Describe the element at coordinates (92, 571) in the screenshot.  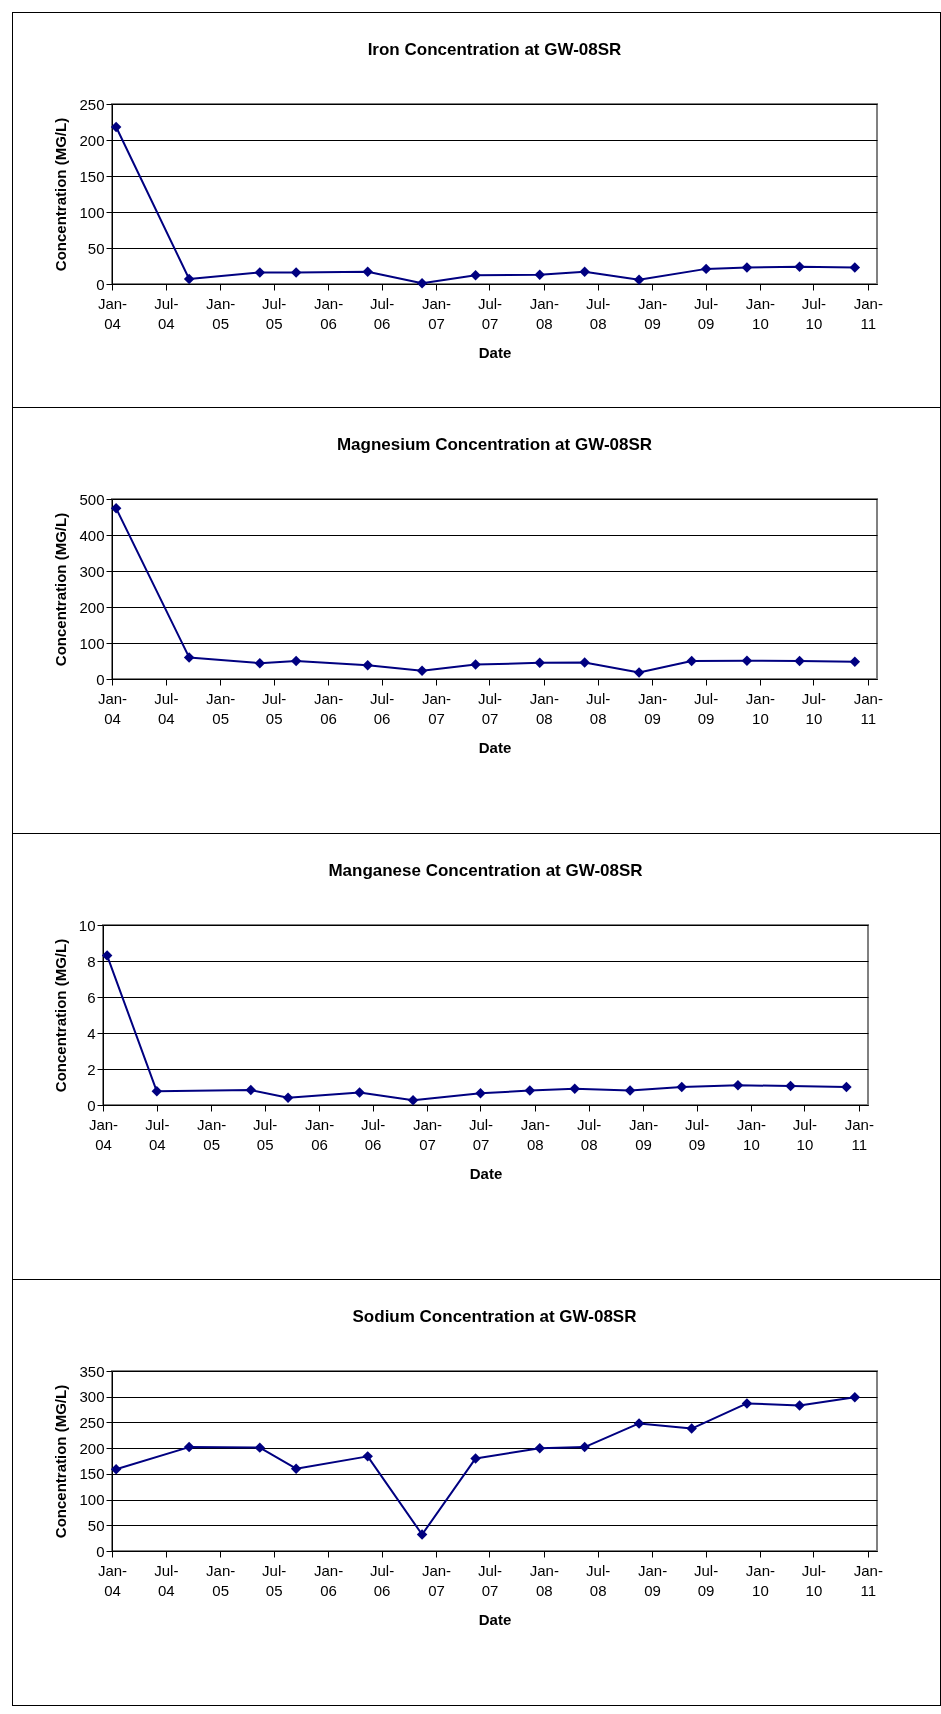
I see `y-tick-label: 300` at that location.